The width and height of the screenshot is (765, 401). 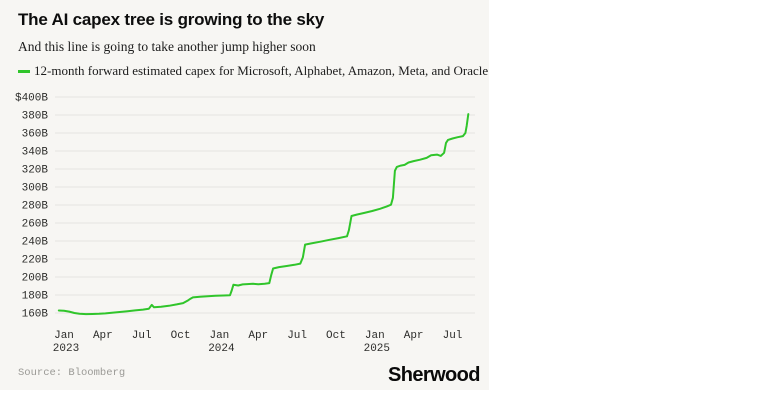 I want to click on y-tick-label: 300B, so click(x=35, y=189).